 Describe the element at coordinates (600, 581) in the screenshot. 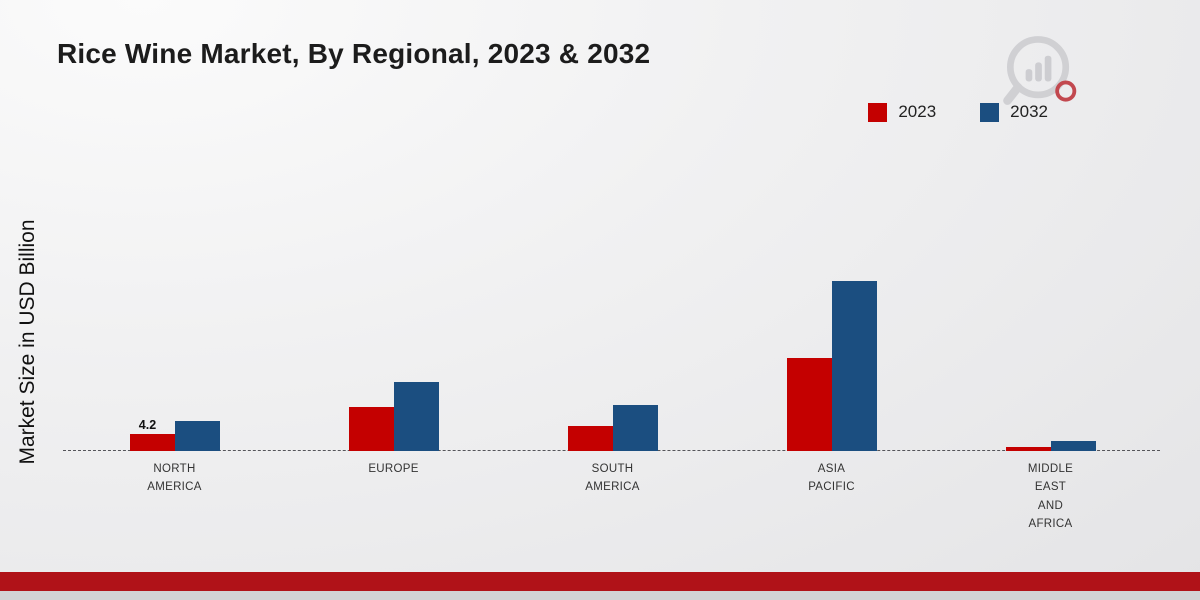

I see `footer-accent-bar` at that location.